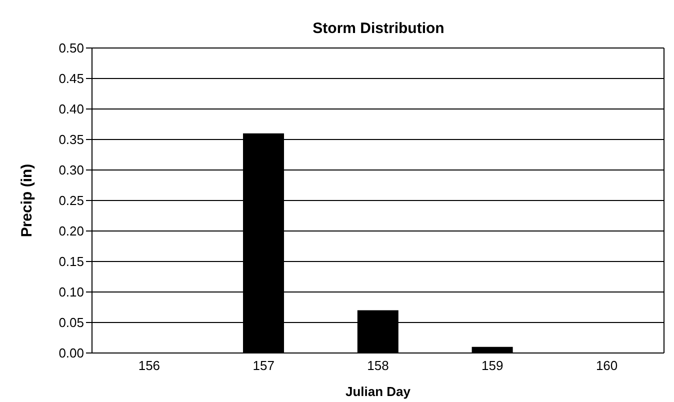  What do you see at coordinates (379, 28) in the screenshot?
I see `chart-title: Storm Distribution` at bounding box center [379, 28].